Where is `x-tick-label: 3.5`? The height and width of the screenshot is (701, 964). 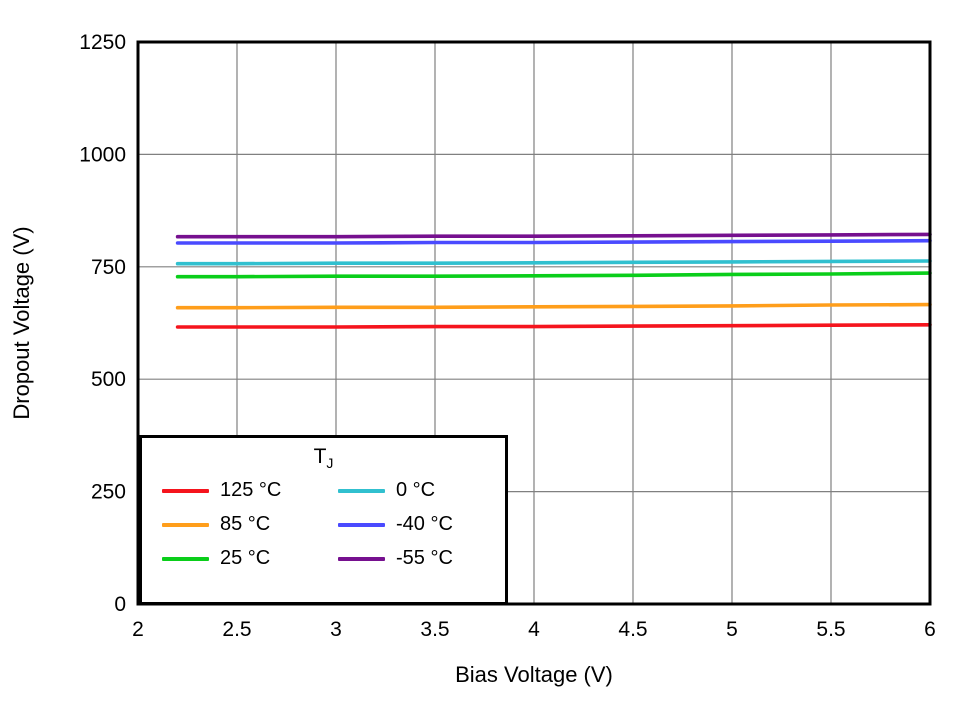
x-tick-label: 3.5 is located at coordinates (434, 629).